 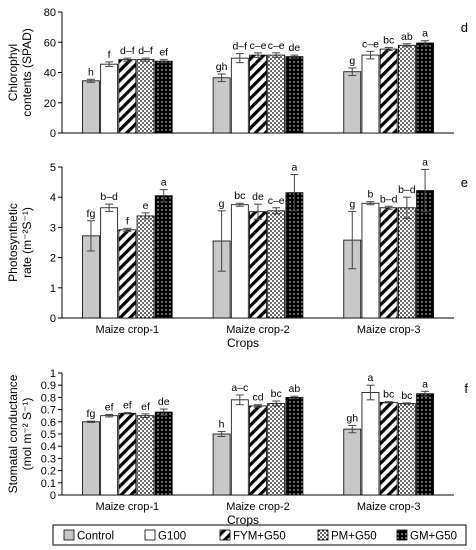 I want to click on legend-box, so click(x=259, y=535).